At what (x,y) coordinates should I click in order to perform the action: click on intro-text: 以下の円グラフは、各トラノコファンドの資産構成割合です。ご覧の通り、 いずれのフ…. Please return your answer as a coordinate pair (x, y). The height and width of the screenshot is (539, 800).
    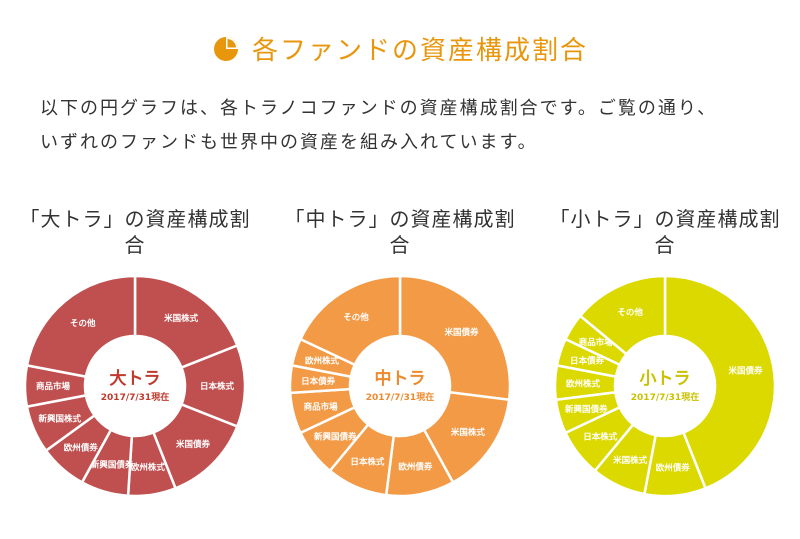
    Looking at the image, I should click on (410, 126).